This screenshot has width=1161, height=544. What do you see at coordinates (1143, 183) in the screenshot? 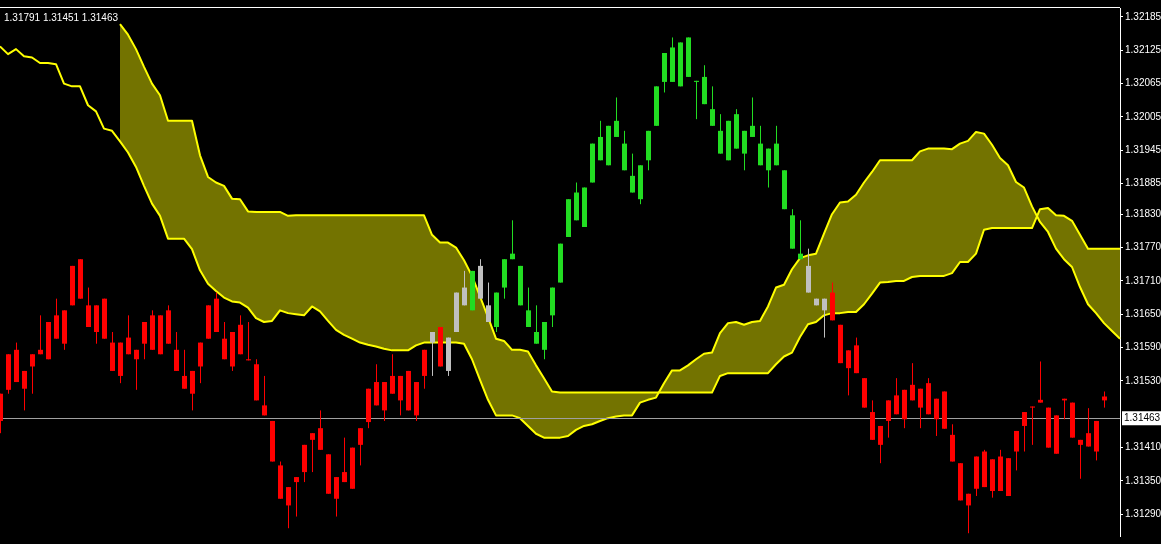
I see `y-tick-label: 1.31885` at bounding box center [1143, 183].